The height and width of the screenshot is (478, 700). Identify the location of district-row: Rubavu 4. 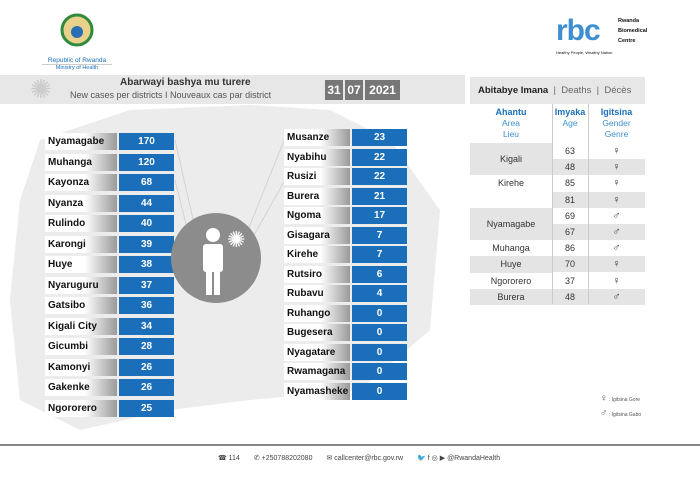
(345, 293).